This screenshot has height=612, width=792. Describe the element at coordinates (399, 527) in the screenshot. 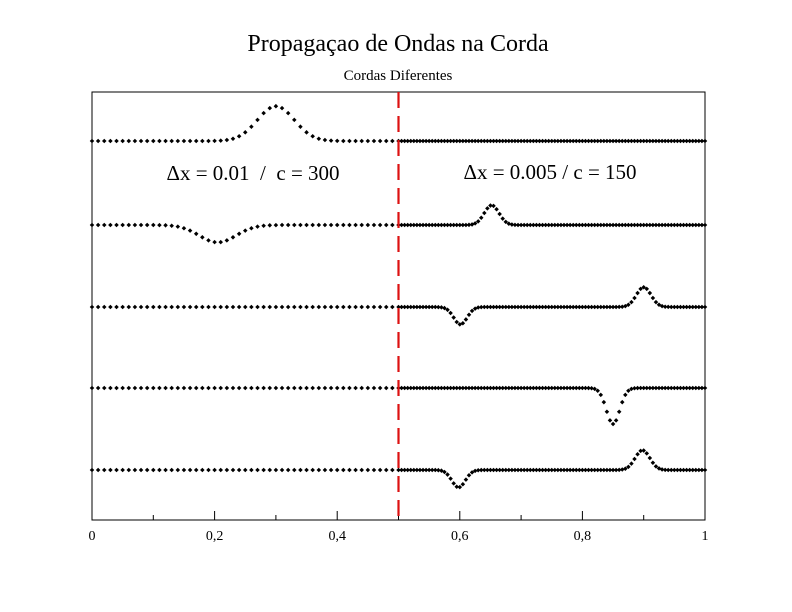

I see `x-axis: 0 0,2 0,4 0,6 0,8 1` at that location.